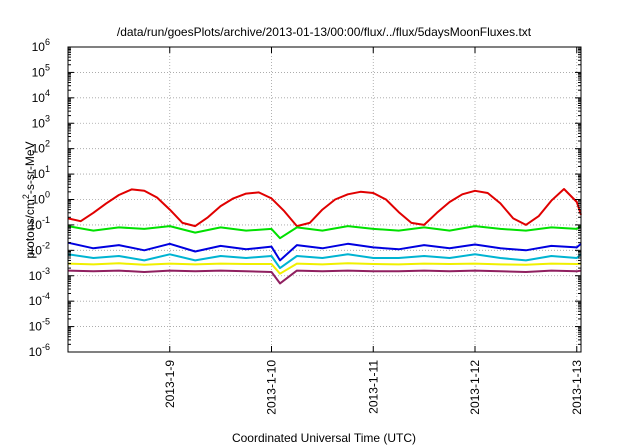 Image resolution: width=640 pixels, height=448 pixels. Describe the element at coordinates (47, 118) in the screenshot. I see `y-tick-exponent: 3` at that location.